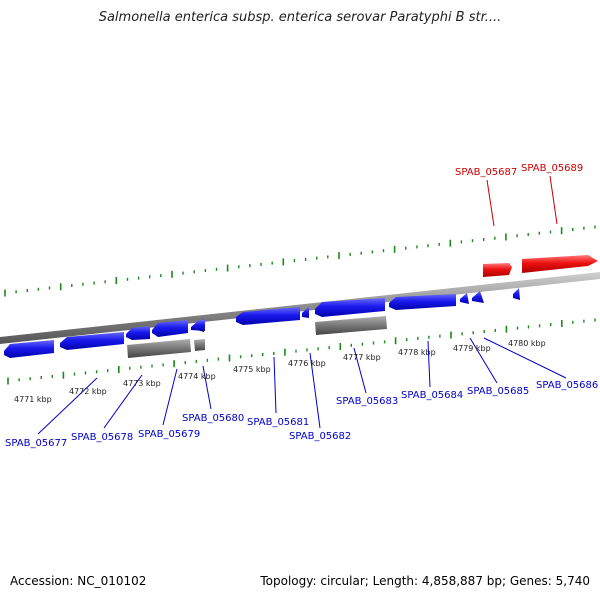  What do you see at coordinates (142, 383) in the screenshot?
I see `kbp-label: 4773 kbp` at bounding box center [142, 383].